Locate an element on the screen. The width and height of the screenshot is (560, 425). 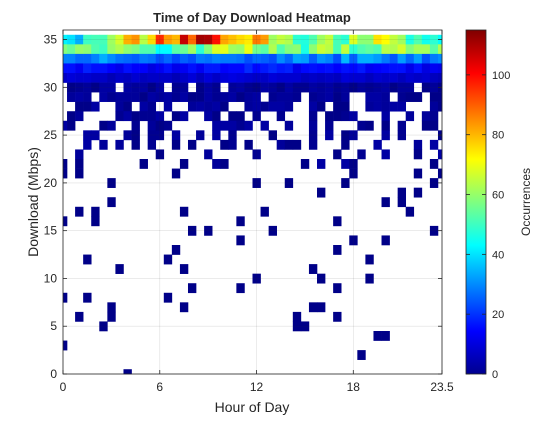
colorbar-tick-label: 80 is located at coordinates (498, 136).